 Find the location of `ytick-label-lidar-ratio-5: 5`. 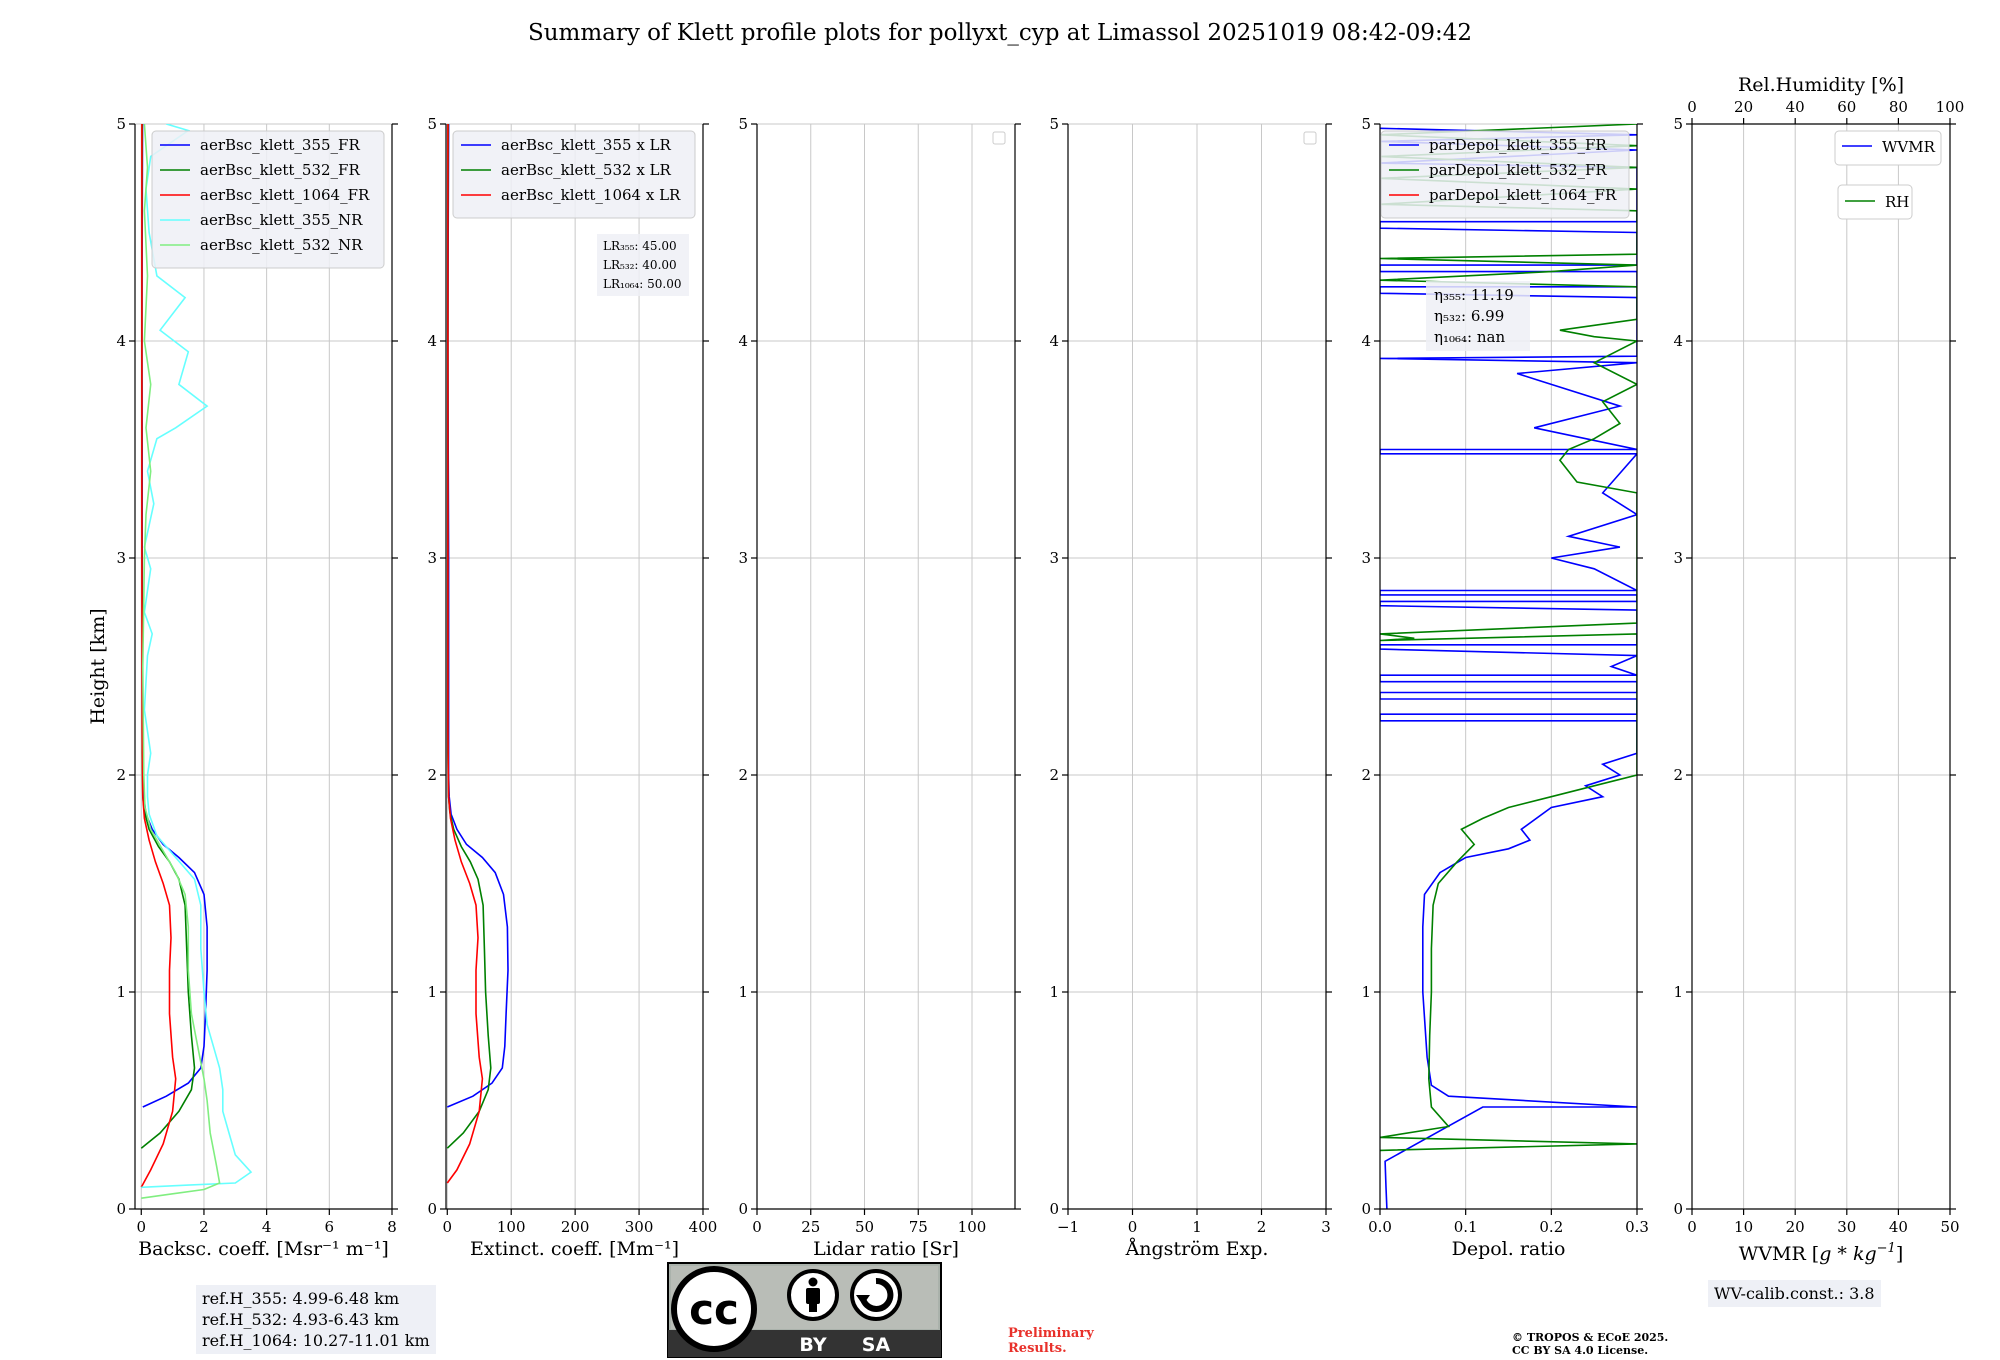

ytick-label-lidar-ratio-5: 5 is located at coordinates (743, 124).